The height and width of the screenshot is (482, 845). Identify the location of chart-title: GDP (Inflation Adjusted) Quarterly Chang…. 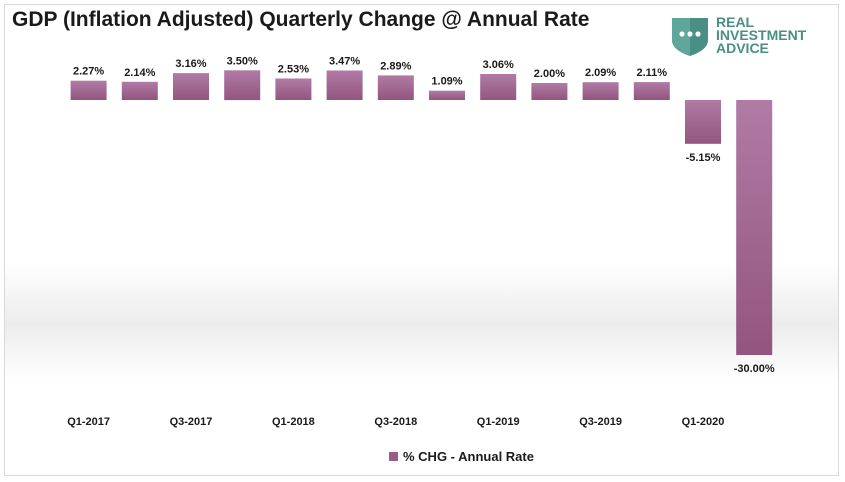
(301, 19).